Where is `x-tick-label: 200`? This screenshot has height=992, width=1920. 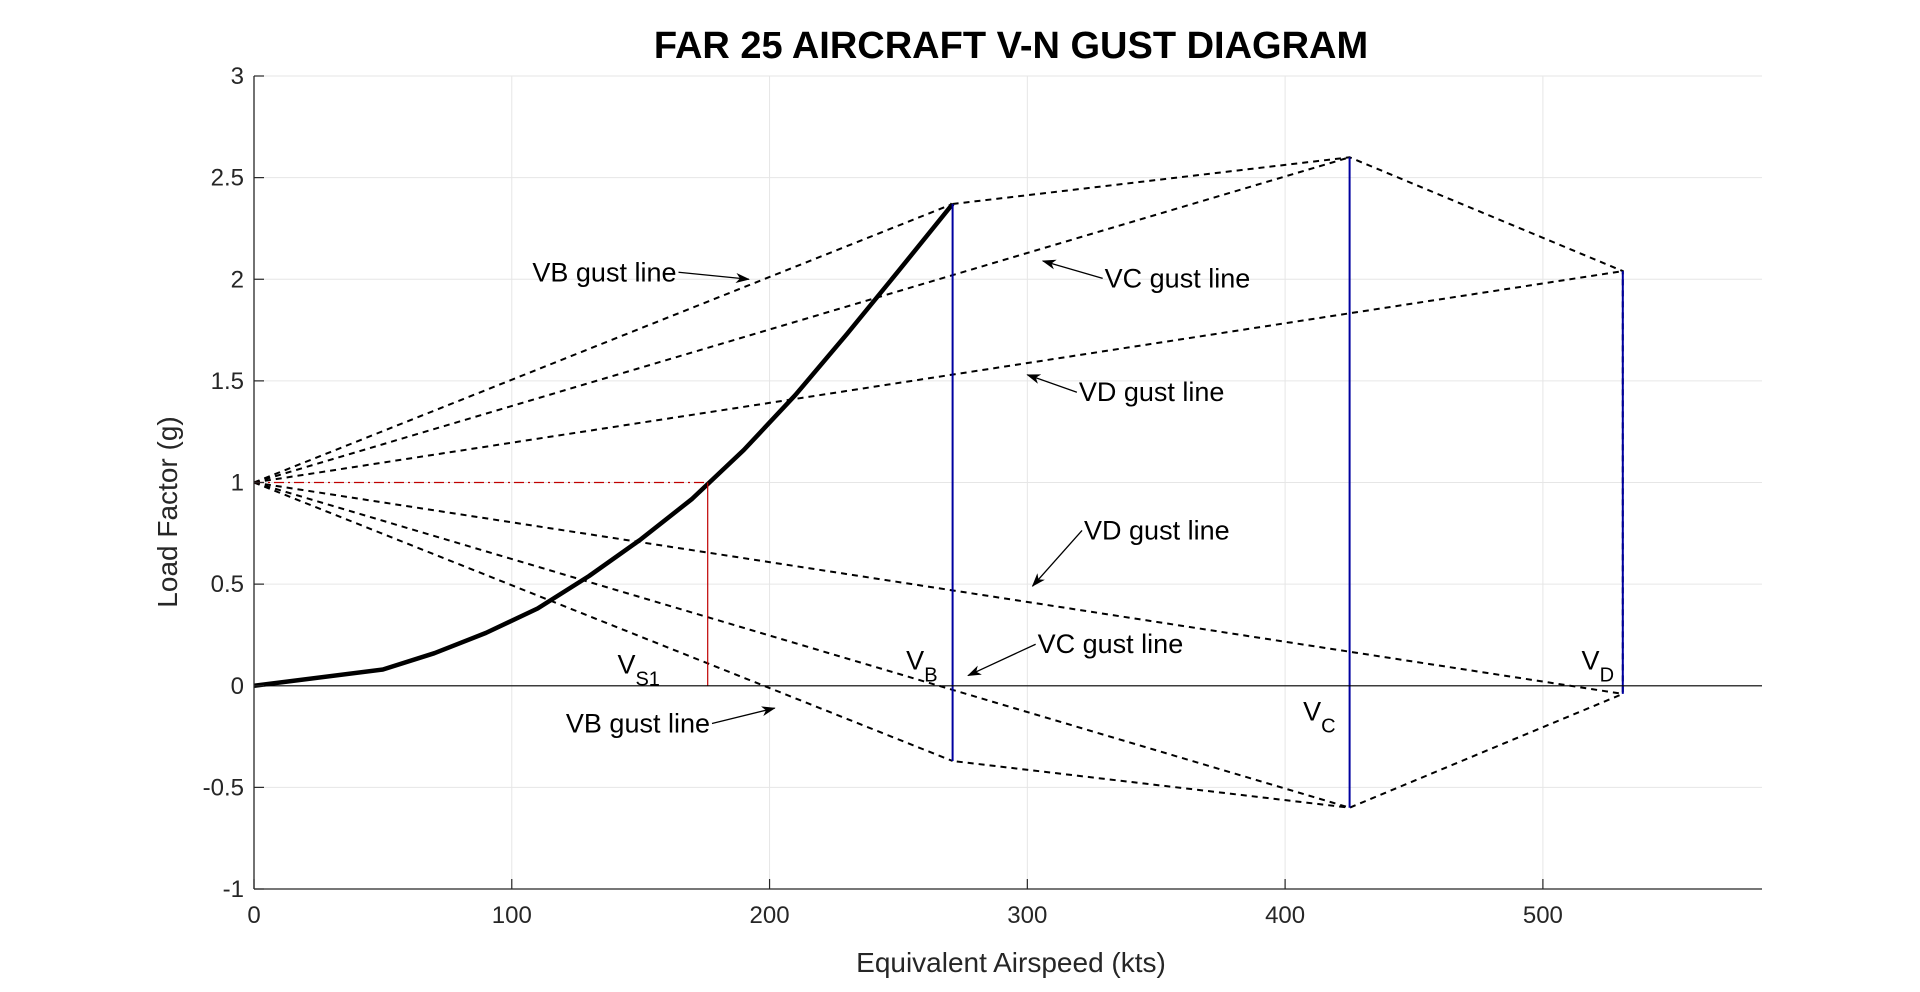
x-tick-label: 200 is located at coordinates (770, 915).